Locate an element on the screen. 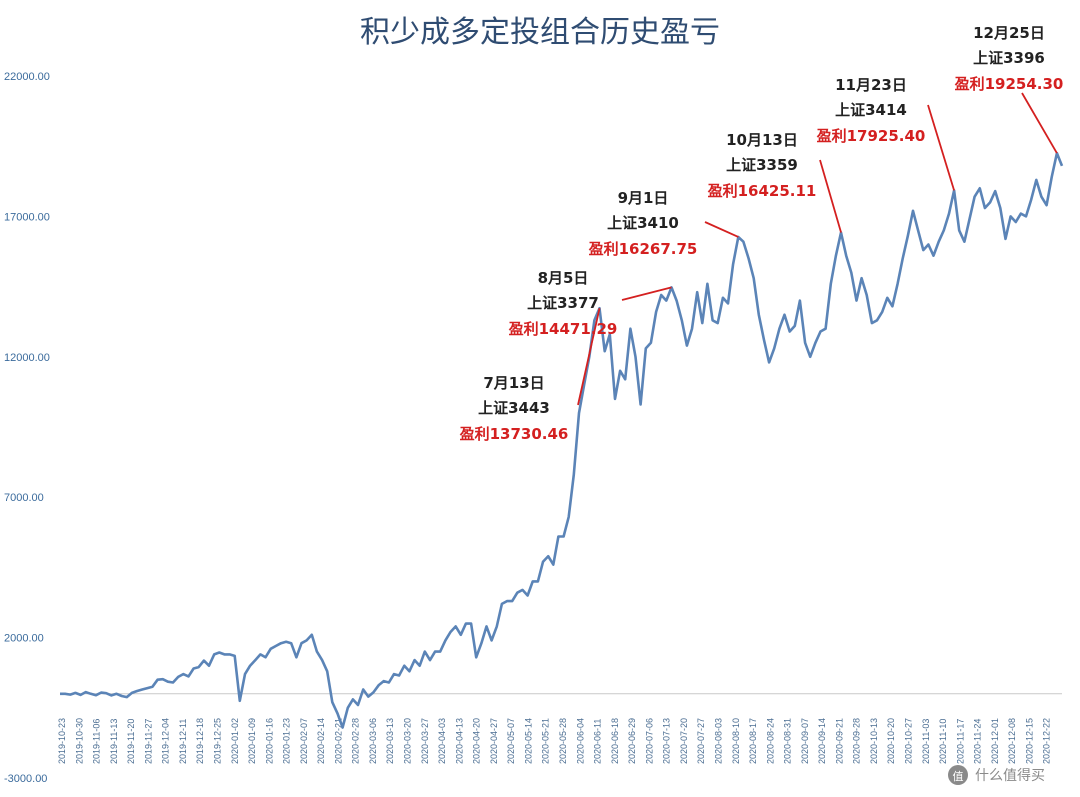 Image resolution: width=1080 pixels, height=797 pixels. callout-profit: 盈利16267.75 is located at coordinates (643, 249).